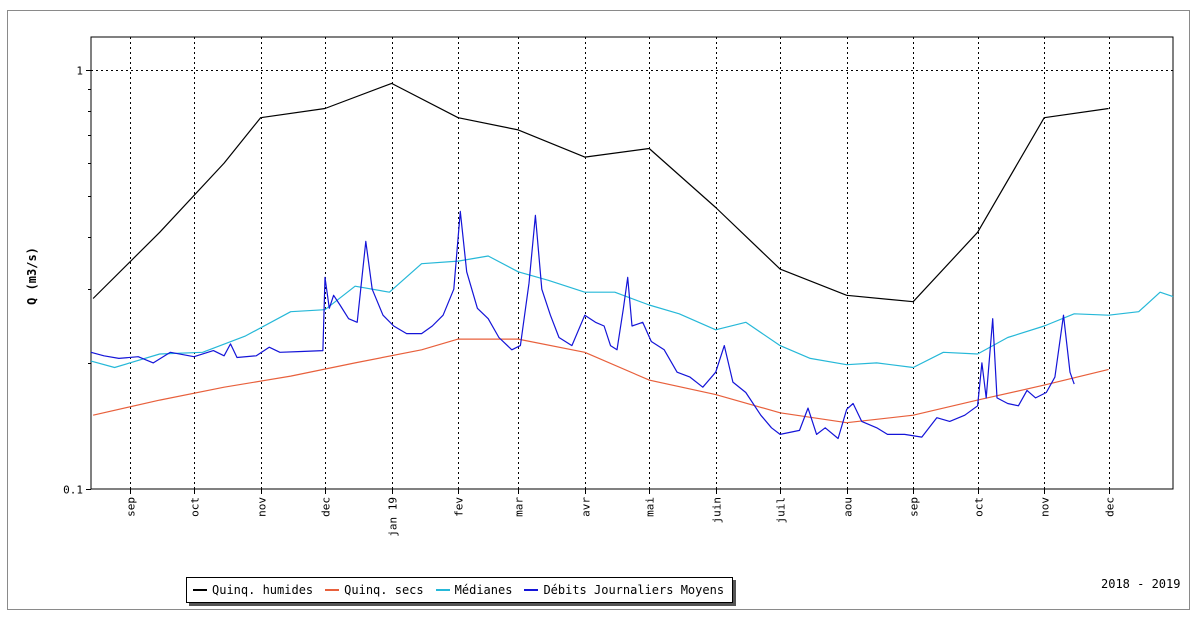 The width and height of the screenshot is (1198, 617). I want to click on legend-label: Quinq. secs, so click(384, 590).